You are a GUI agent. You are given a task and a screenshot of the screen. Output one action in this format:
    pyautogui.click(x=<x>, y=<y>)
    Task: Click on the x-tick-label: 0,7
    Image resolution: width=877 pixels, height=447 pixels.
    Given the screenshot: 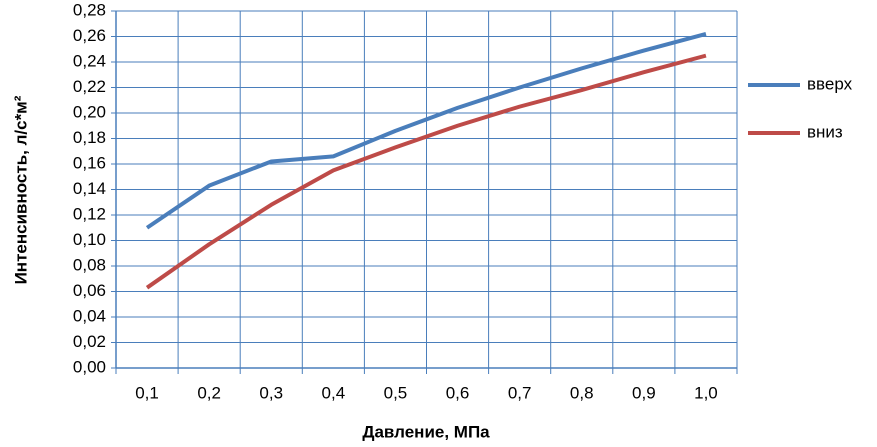 What is the action you would take?
    pyautogui.click(x=520, y=392)
    